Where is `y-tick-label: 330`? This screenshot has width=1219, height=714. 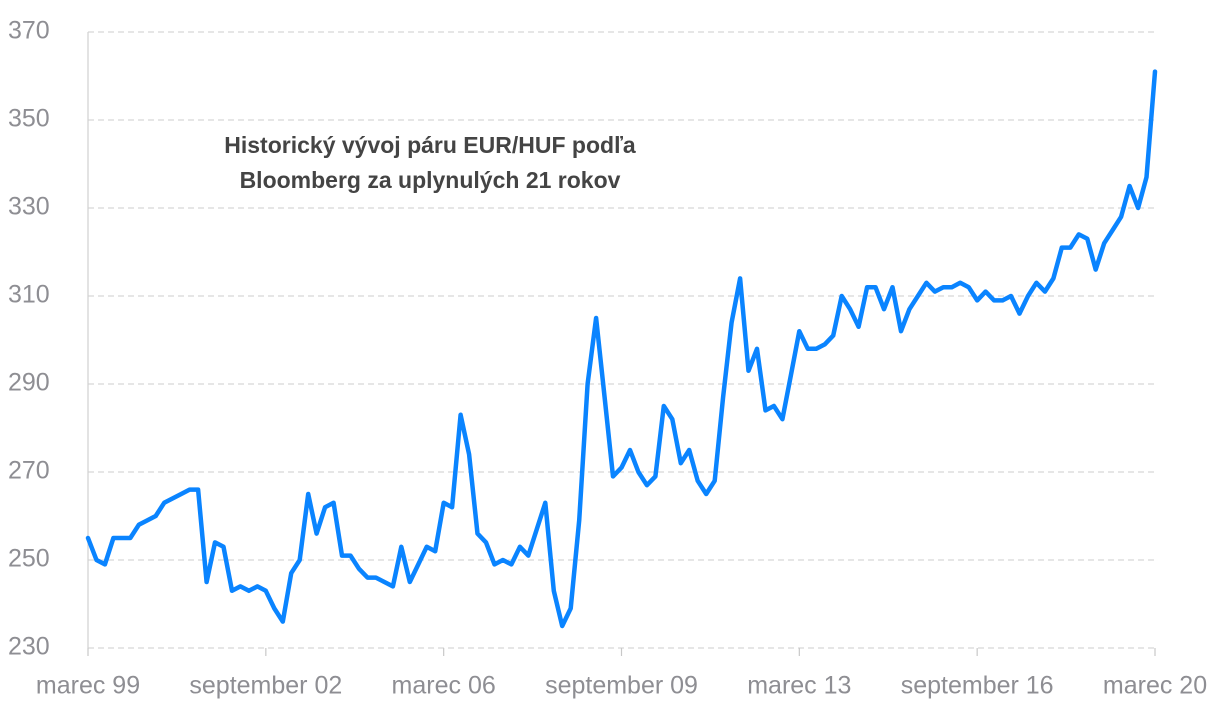
y-tick-label: 330 is located at coordinates (29, 207).